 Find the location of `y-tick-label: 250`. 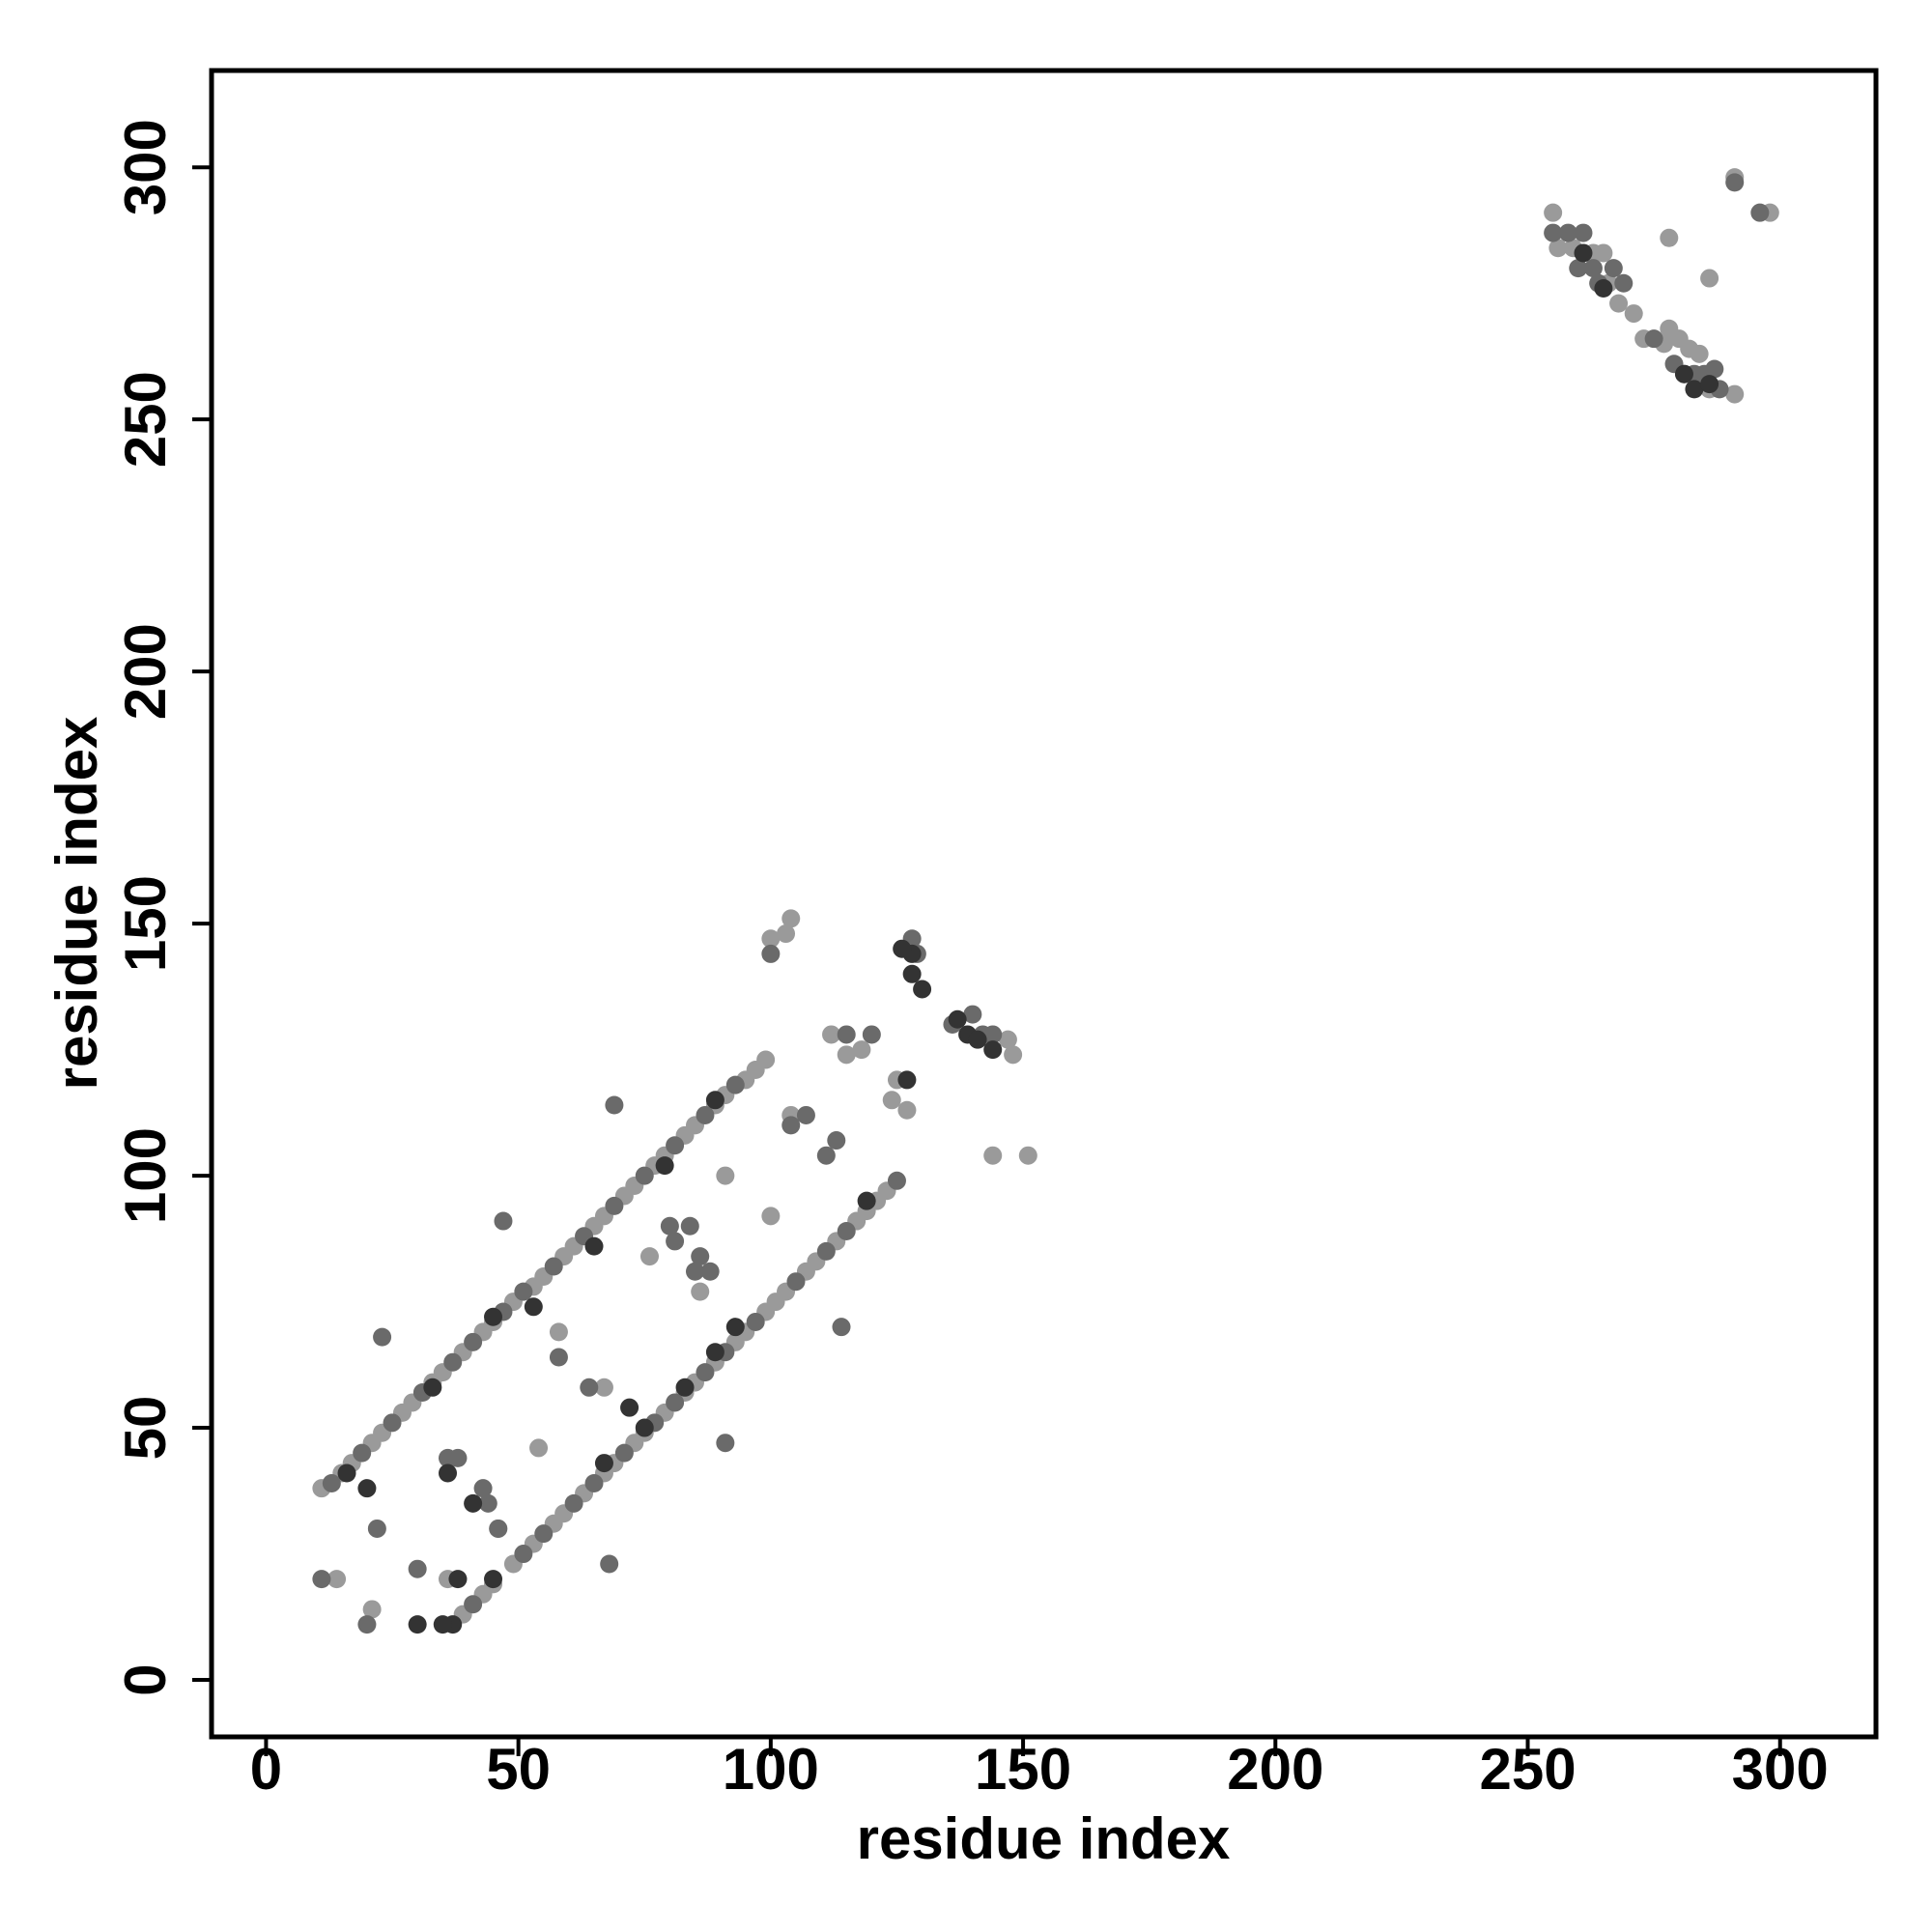

y-tick-label: 250 is located at coordinates (145, 419).